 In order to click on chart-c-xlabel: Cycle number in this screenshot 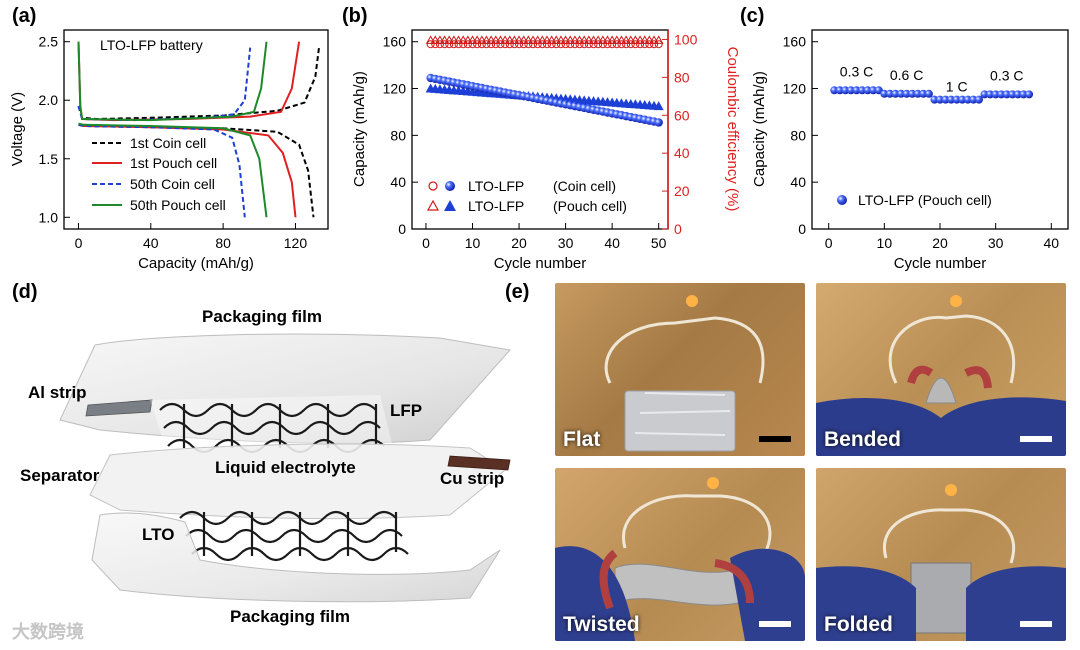, I will do `click(940, 263)`.